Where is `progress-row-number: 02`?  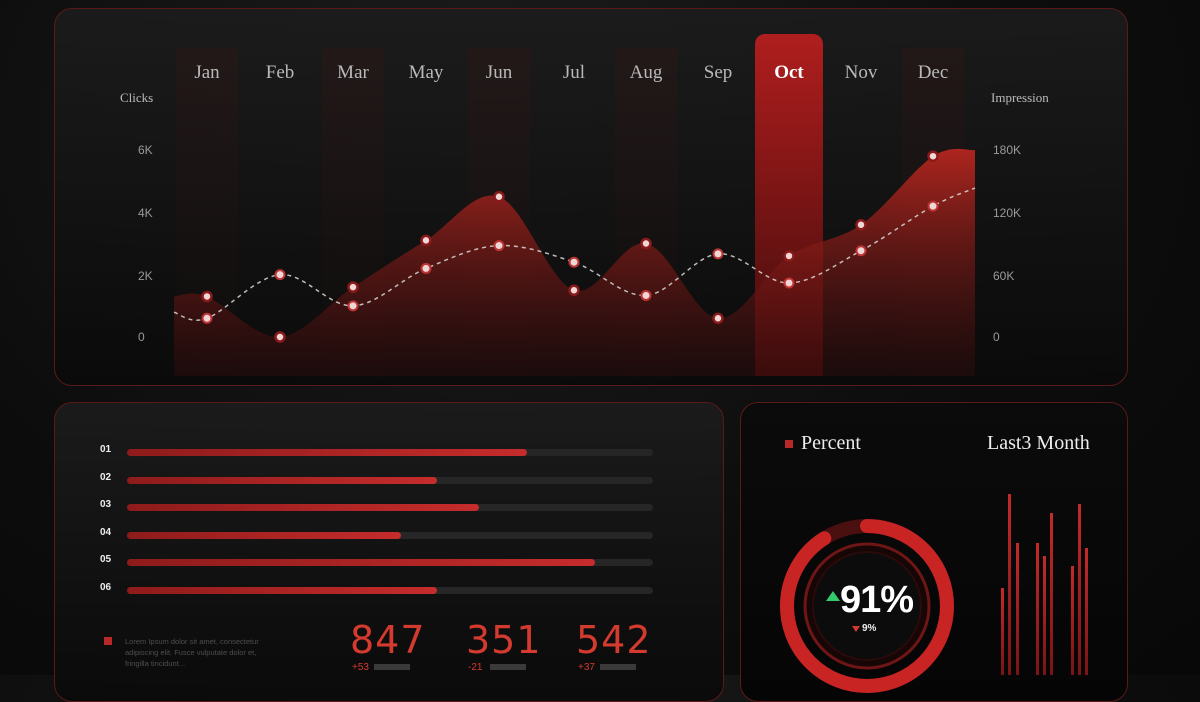 progress-row-number: 02 is located at coordinates (106, 477).